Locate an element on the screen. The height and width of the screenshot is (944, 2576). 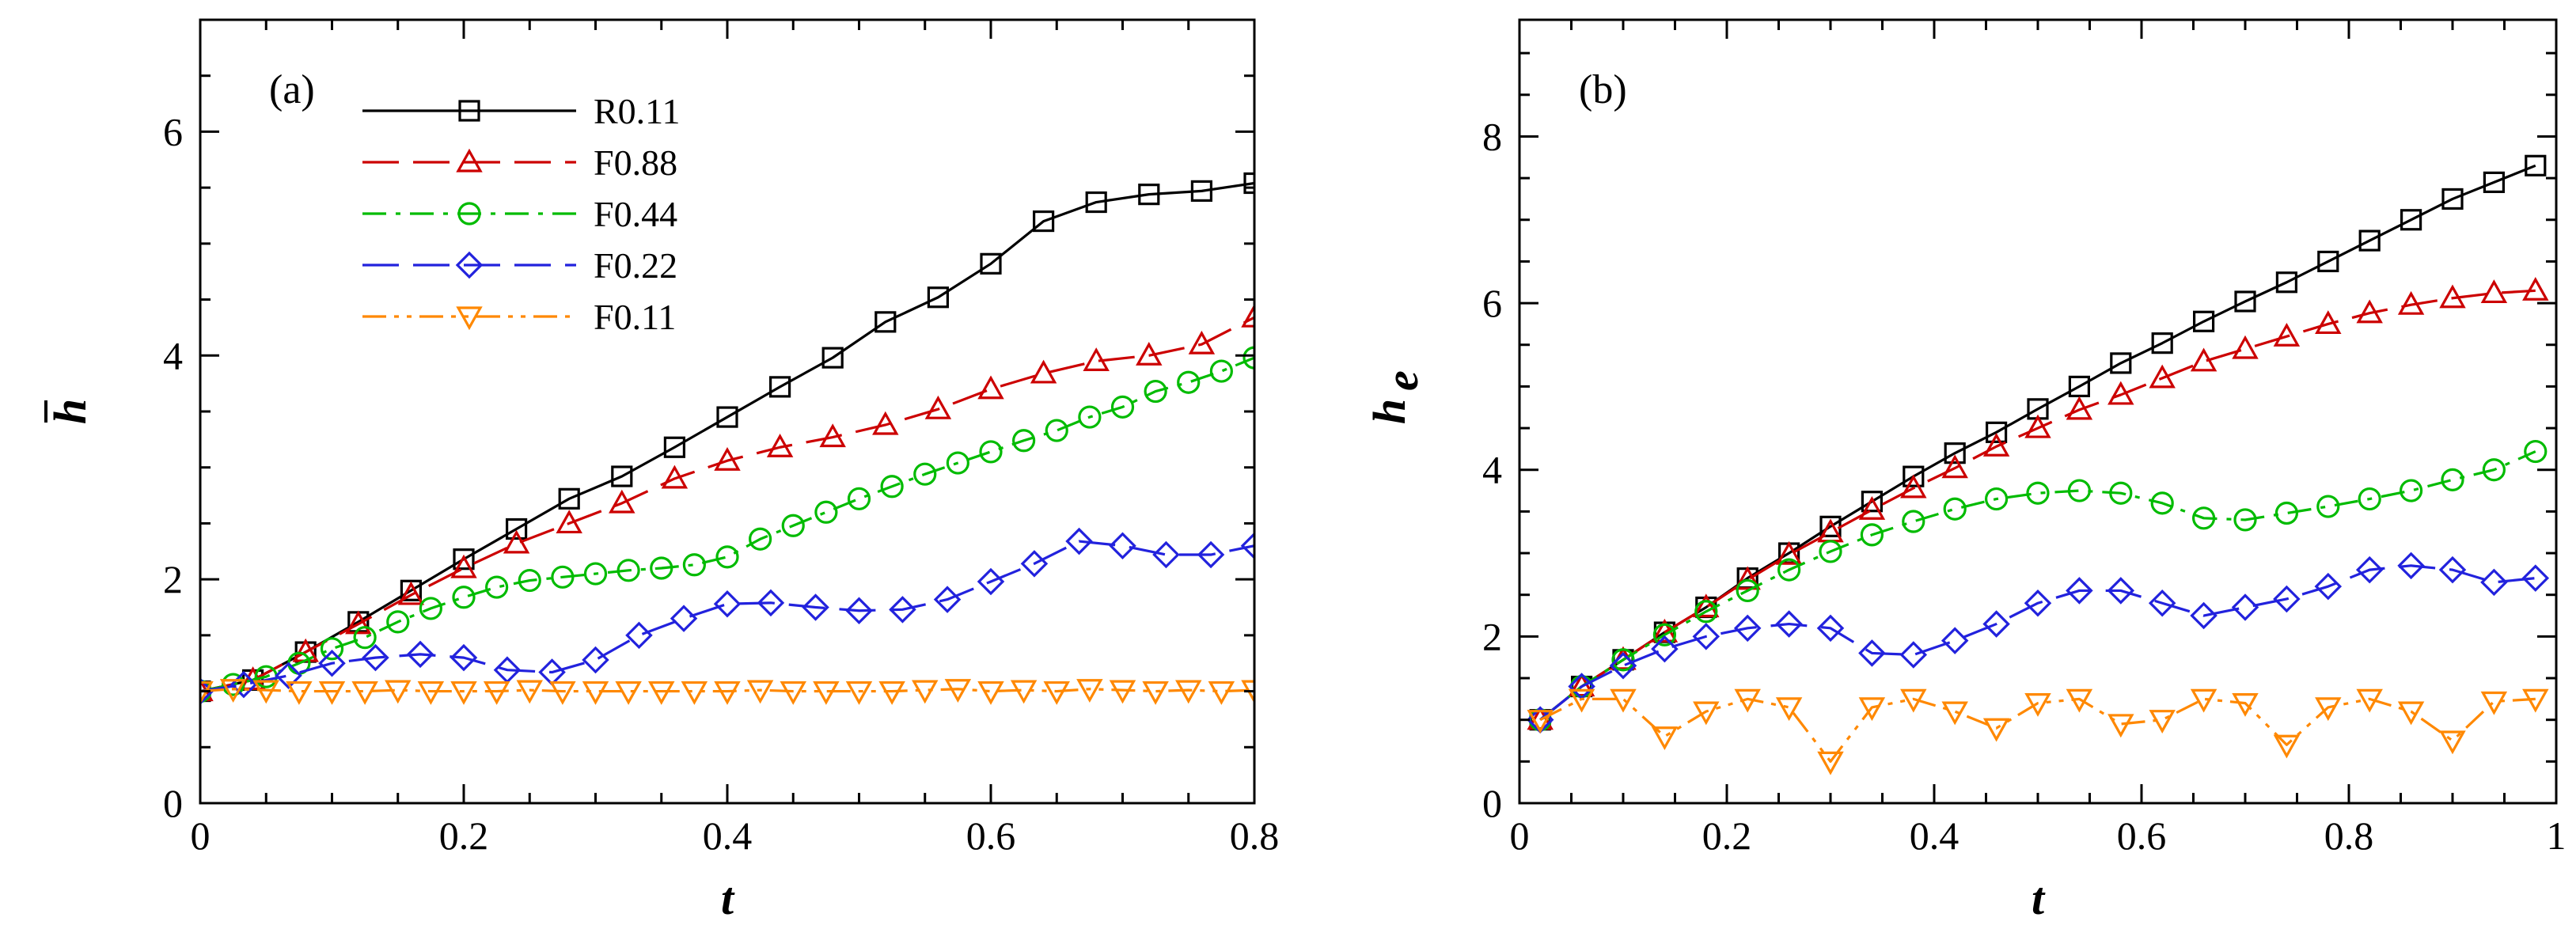
legend-label: F0.44 is located at coordinates (635, 214).